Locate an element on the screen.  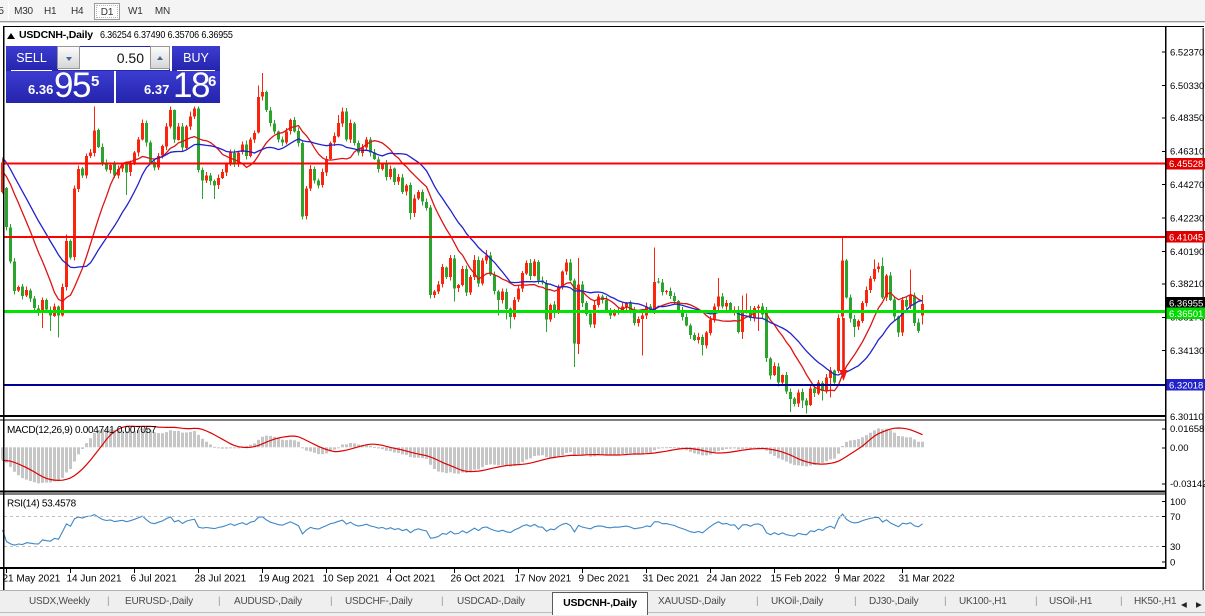
svg-text: 6.48350 is located at coordinates (1187, 118).